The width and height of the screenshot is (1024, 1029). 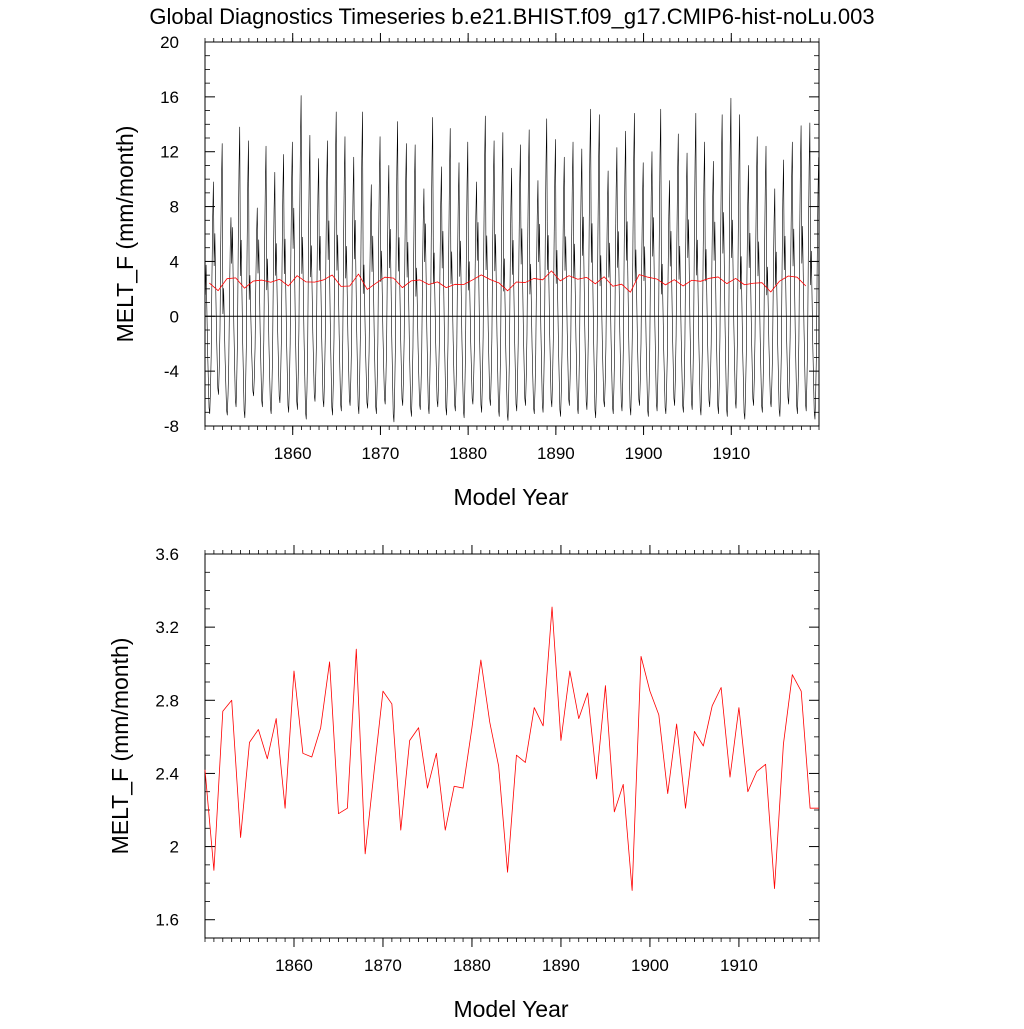 What do you see at coordinates (468, 453) in the screenshot?
I see `top-chart-x-tick-label: 1880` at bounding box center [468, 453].